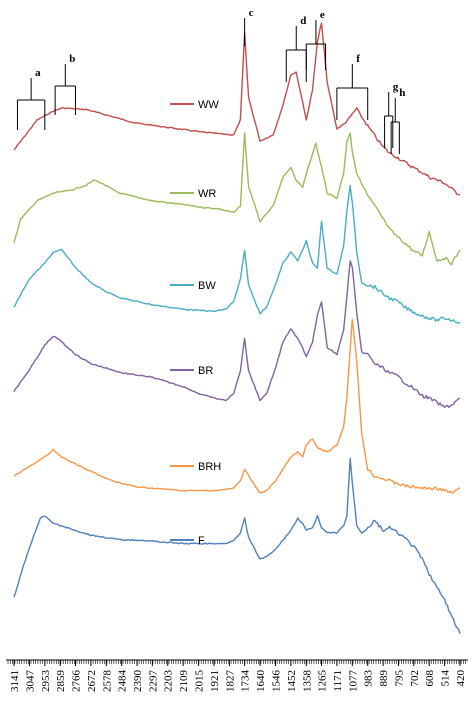 This screenshot has height=714, width=474. Describe the element at coordinates (205, 371) in the screenshot. I see `legend-label-br: BR` at that location.